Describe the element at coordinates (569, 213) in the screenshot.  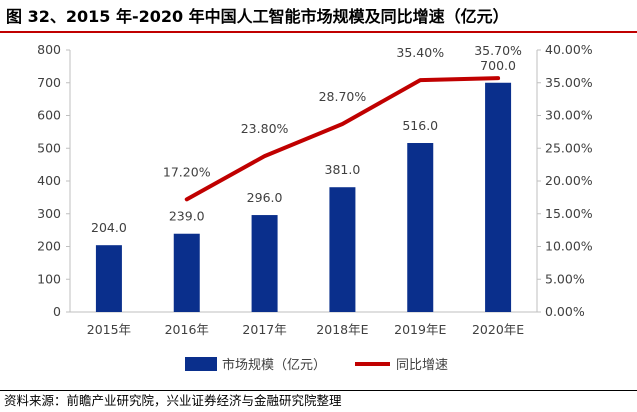
I see `y-right-tick-label: 15.00%` at that location.